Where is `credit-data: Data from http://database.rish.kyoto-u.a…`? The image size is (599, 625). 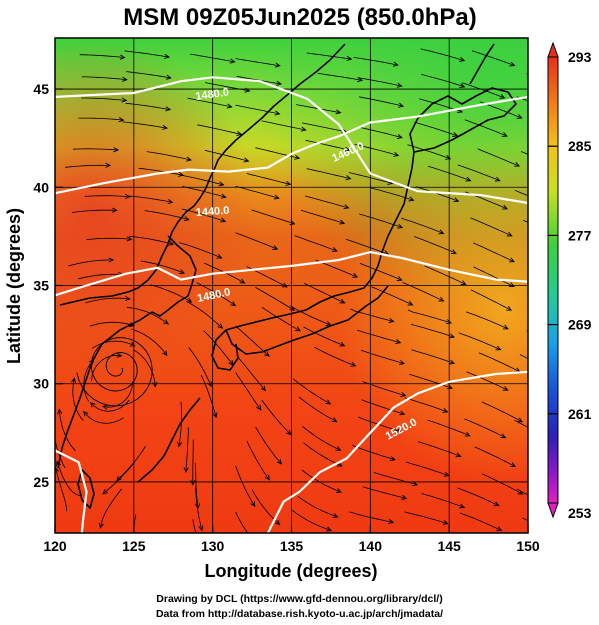 credit-data: Data from http://database.rish.kyoto-u.a… is located at coordinates (299, 614).